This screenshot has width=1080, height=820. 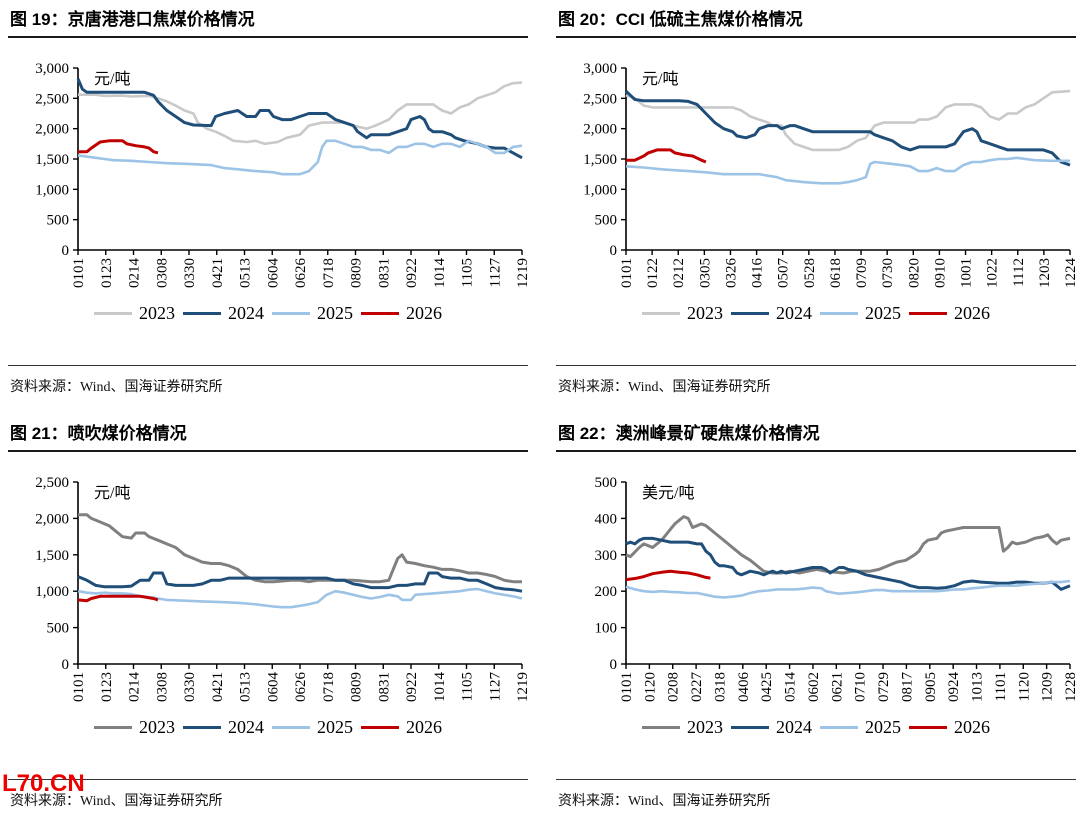 I want to click on y-tick-label: 300, so click(x=606, y=556).